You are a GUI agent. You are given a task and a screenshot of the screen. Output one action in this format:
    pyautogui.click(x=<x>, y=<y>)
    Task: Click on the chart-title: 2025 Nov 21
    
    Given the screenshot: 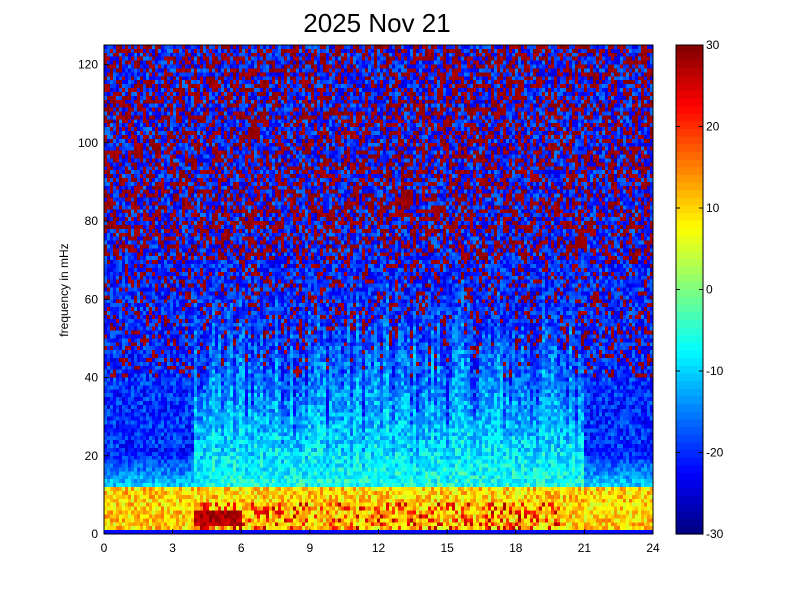 What is the action you would take?
    pyautogui.click(x=376, y=23)
    